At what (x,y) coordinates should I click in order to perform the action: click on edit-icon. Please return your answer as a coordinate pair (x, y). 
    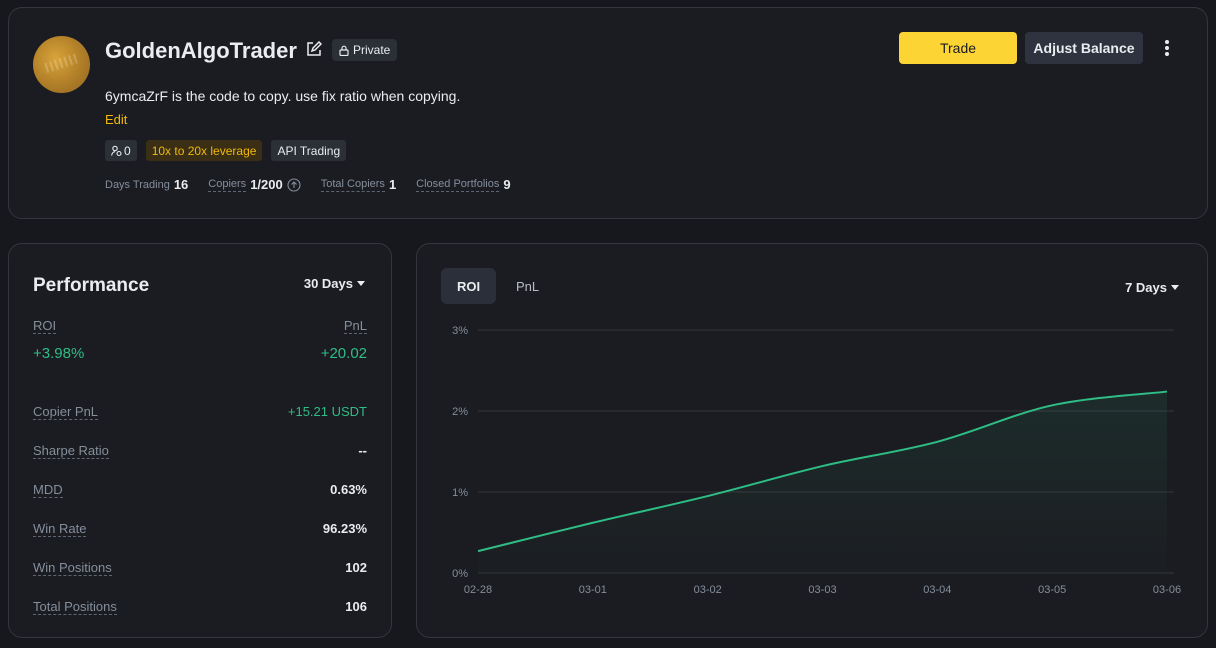
    Looking at the image, I should click on (314, 49).